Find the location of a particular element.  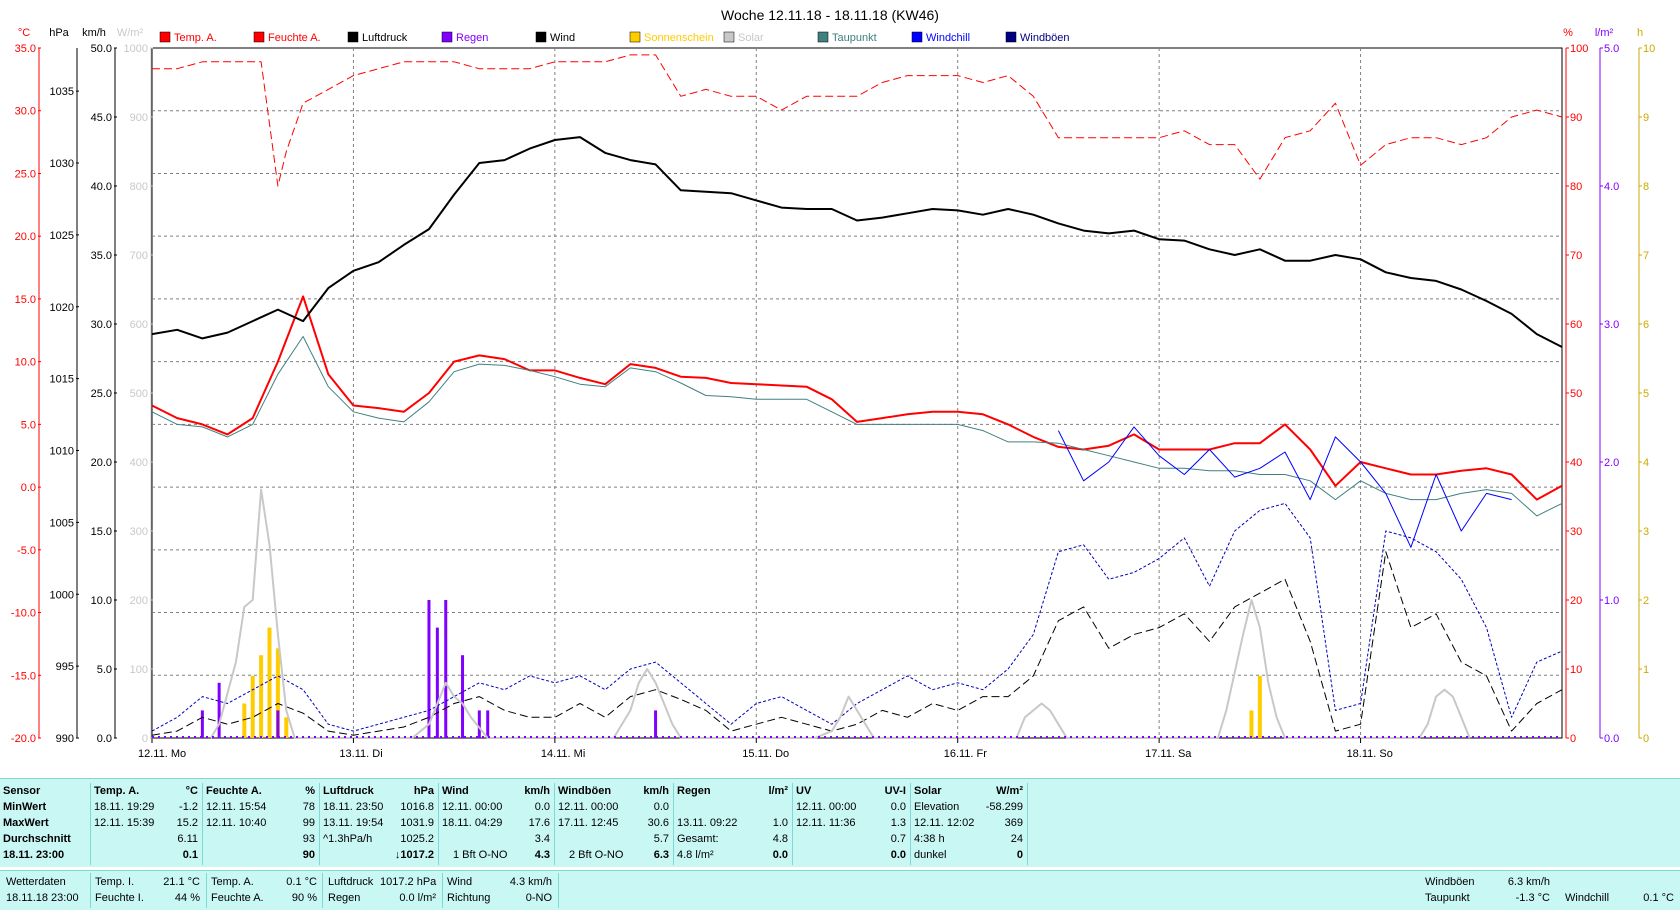

live-richtung: 0-NO is located at coordinates (538, 898).